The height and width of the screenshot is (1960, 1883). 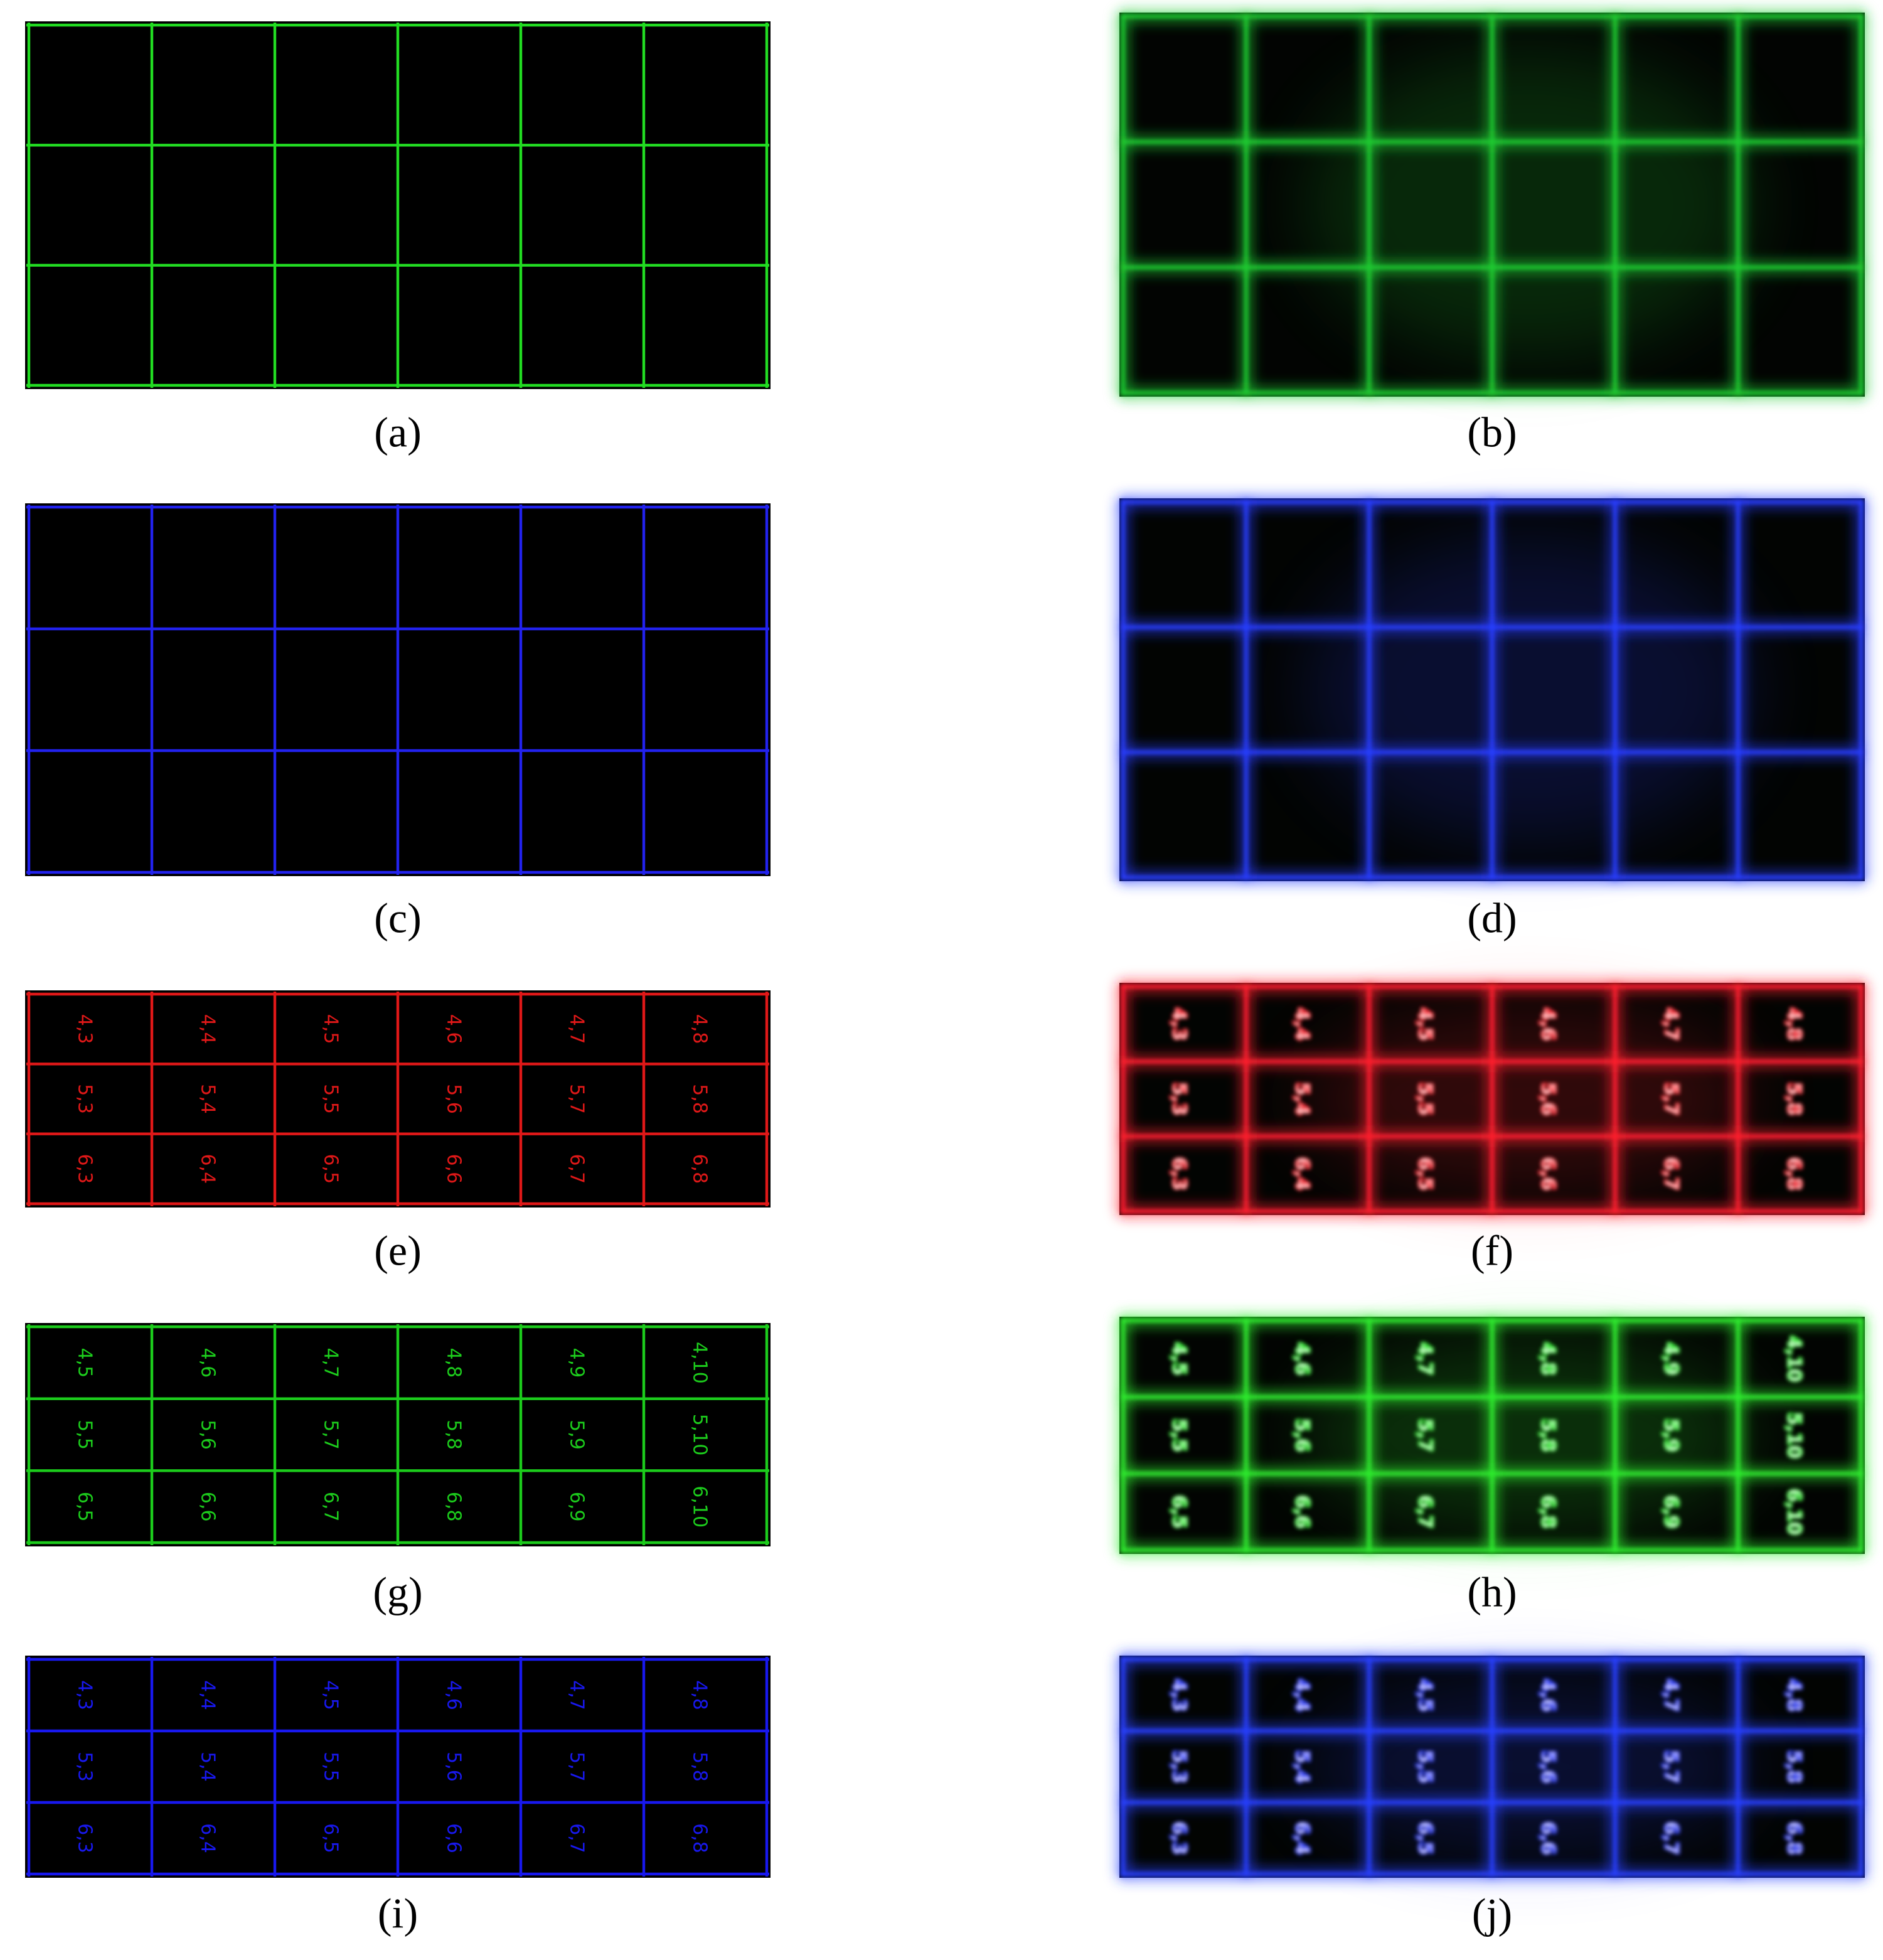 What do you see at coordinates (700, 1507) in the screenshot?
I see `cell-label: 6,10` at bounding box center [700, 1507].